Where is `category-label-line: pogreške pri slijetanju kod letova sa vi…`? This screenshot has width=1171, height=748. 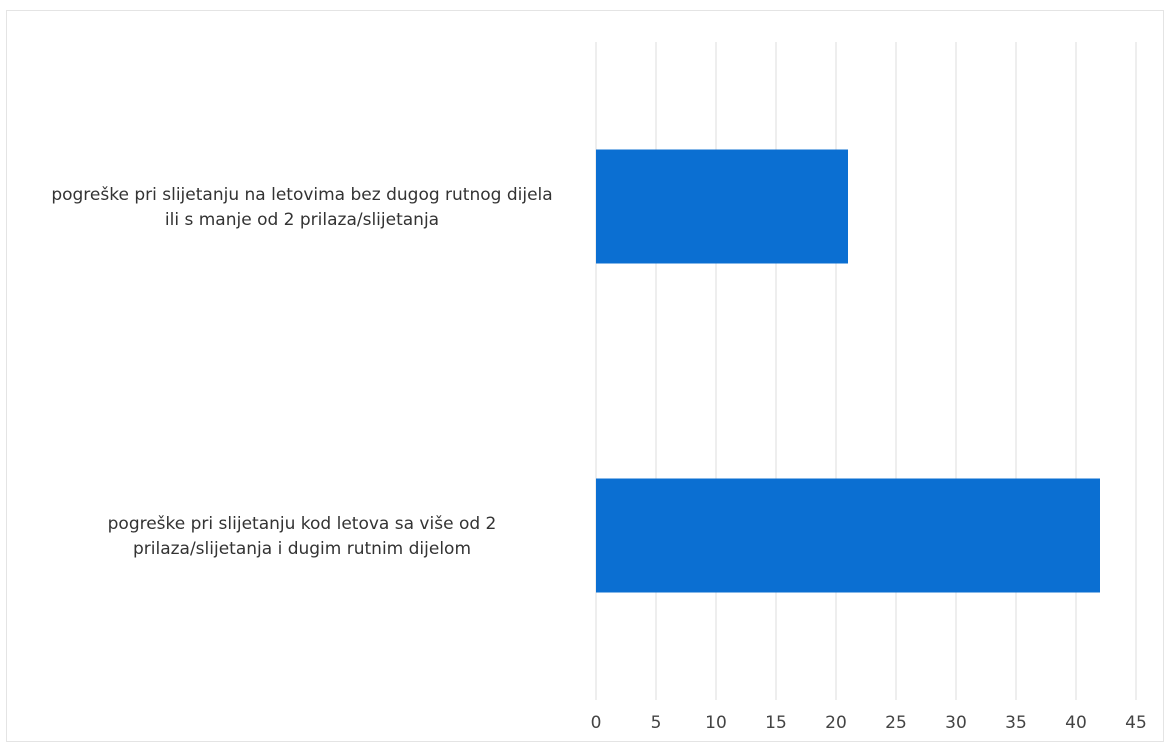
category-label-line: pogreške pri slijetanju kod letova sa vi… is located at coordinates (302, 524).